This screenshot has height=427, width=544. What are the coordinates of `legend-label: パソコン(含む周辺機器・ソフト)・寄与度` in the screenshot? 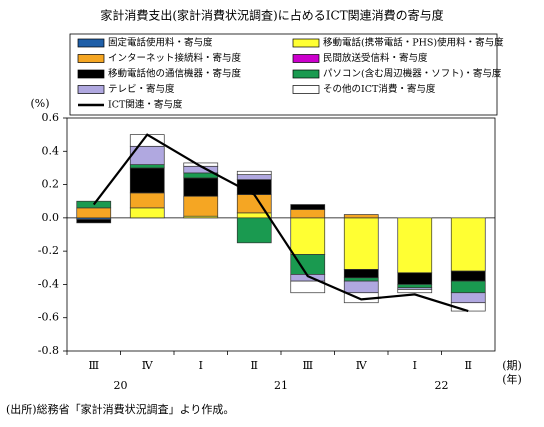 It's located at (412, 74).